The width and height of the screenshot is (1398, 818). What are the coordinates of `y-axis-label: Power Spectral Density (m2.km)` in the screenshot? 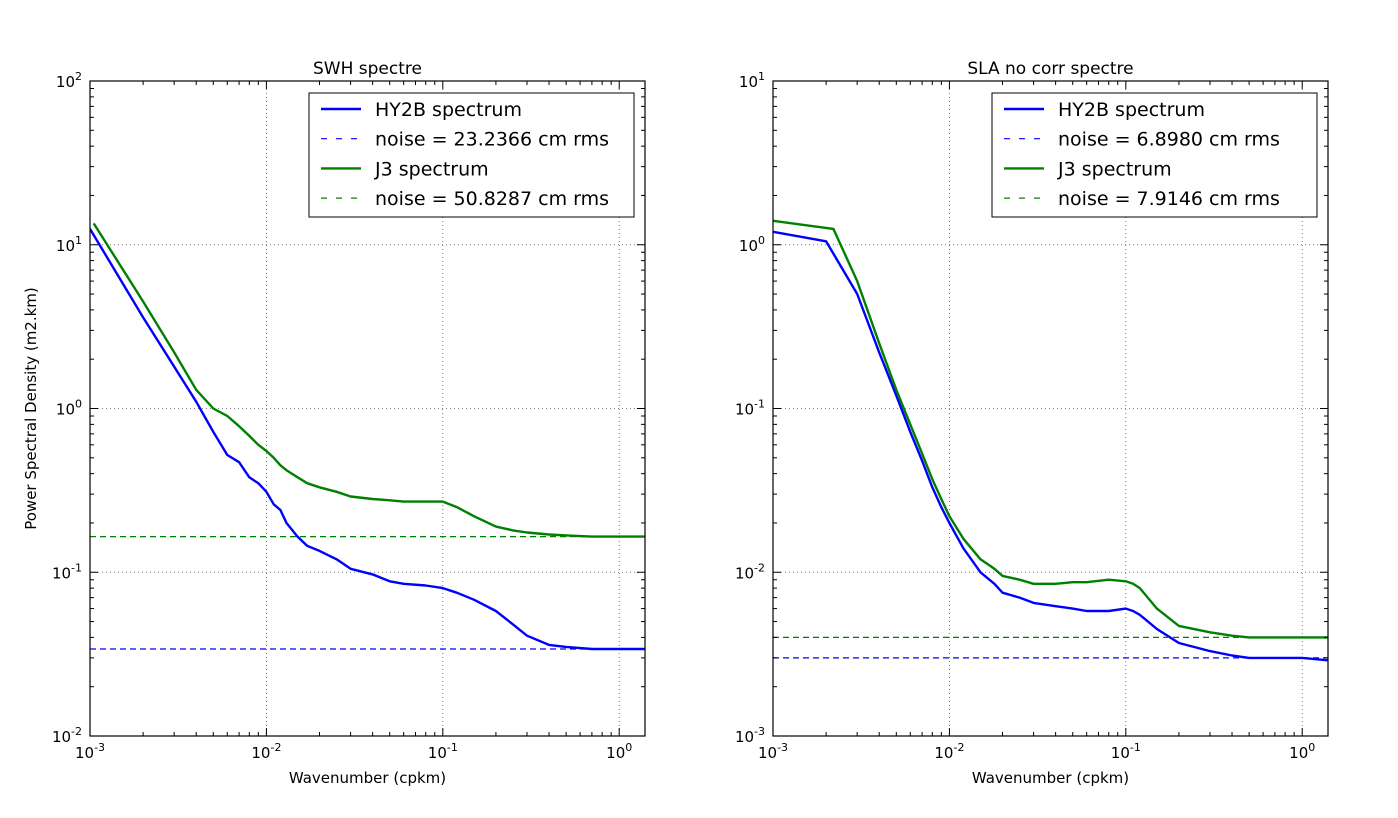 It's located at (31, 408).